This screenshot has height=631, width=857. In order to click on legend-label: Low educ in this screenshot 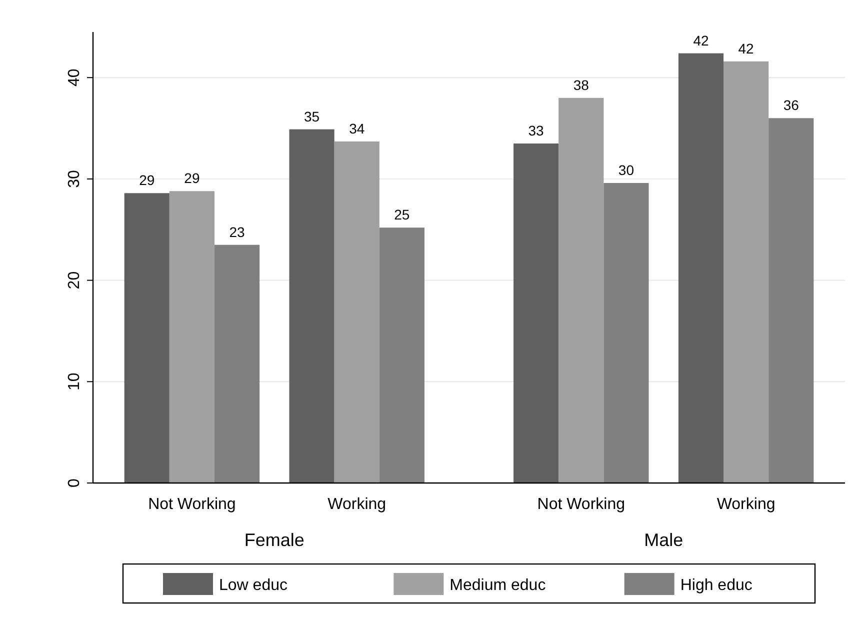, I will do `click(253, 585)`.